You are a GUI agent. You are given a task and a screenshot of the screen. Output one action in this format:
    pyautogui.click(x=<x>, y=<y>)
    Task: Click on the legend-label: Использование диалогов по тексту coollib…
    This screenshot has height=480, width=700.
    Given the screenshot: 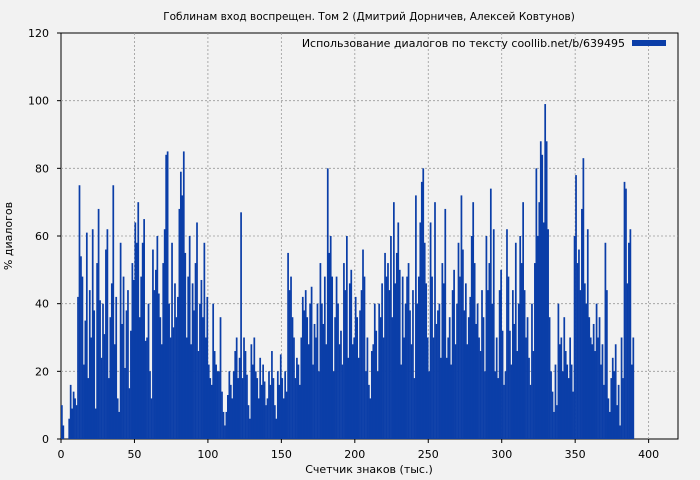 What is the action you would take?
    pyautogui.click(x=463, y=43)
    